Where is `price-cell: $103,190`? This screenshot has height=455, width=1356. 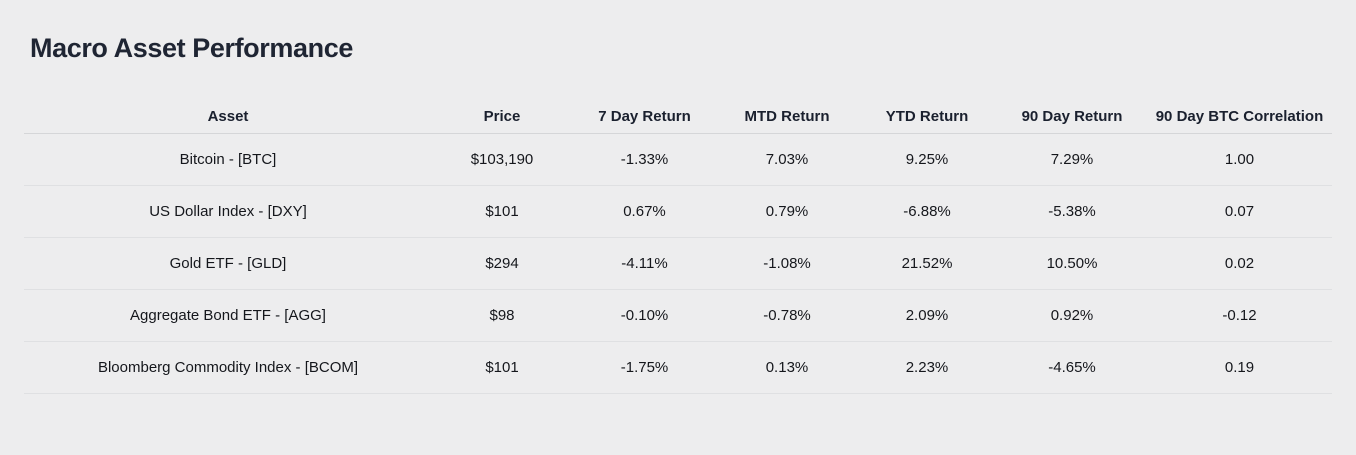 price-cell: $103,190 is located at coordinates (502, 159).